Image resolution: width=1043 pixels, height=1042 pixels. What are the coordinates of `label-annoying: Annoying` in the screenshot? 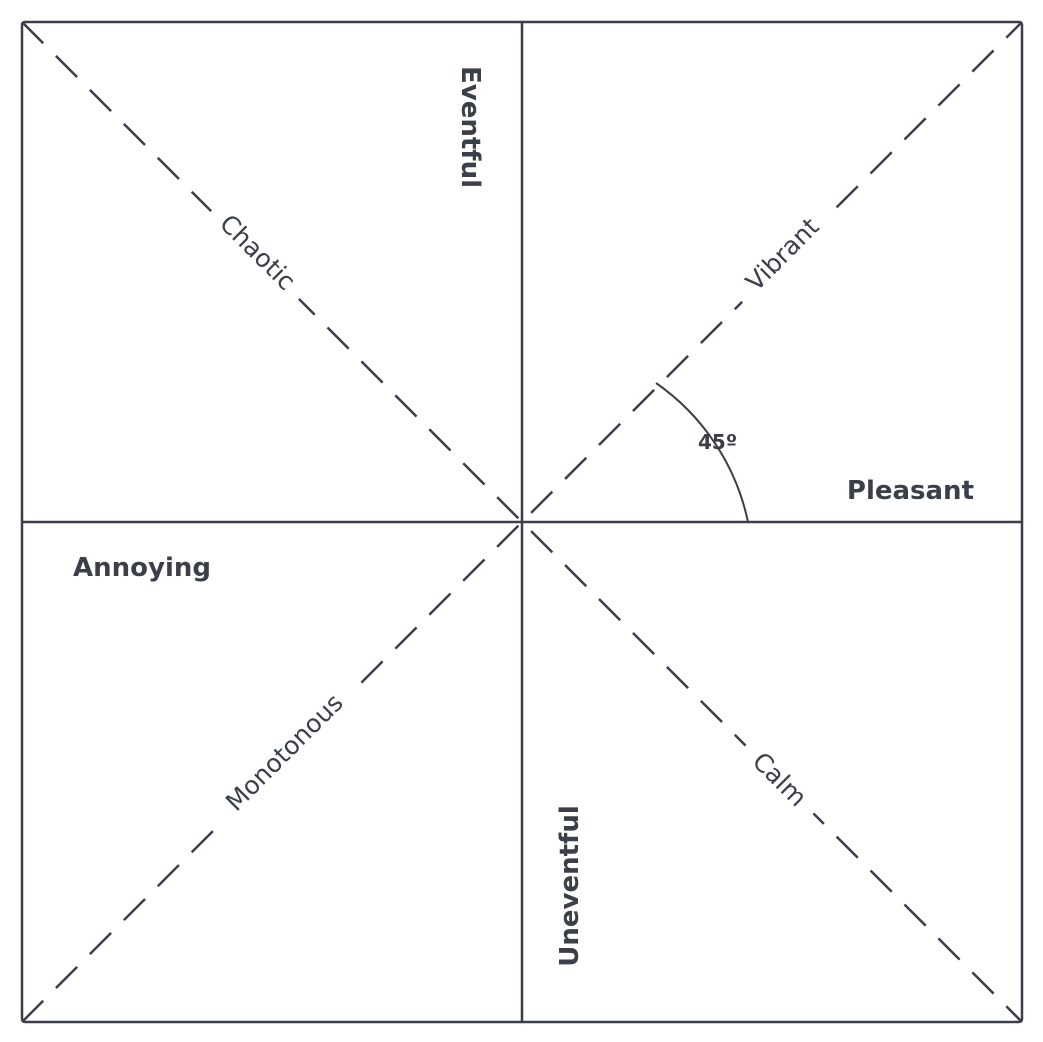 It's located at (142, 568).